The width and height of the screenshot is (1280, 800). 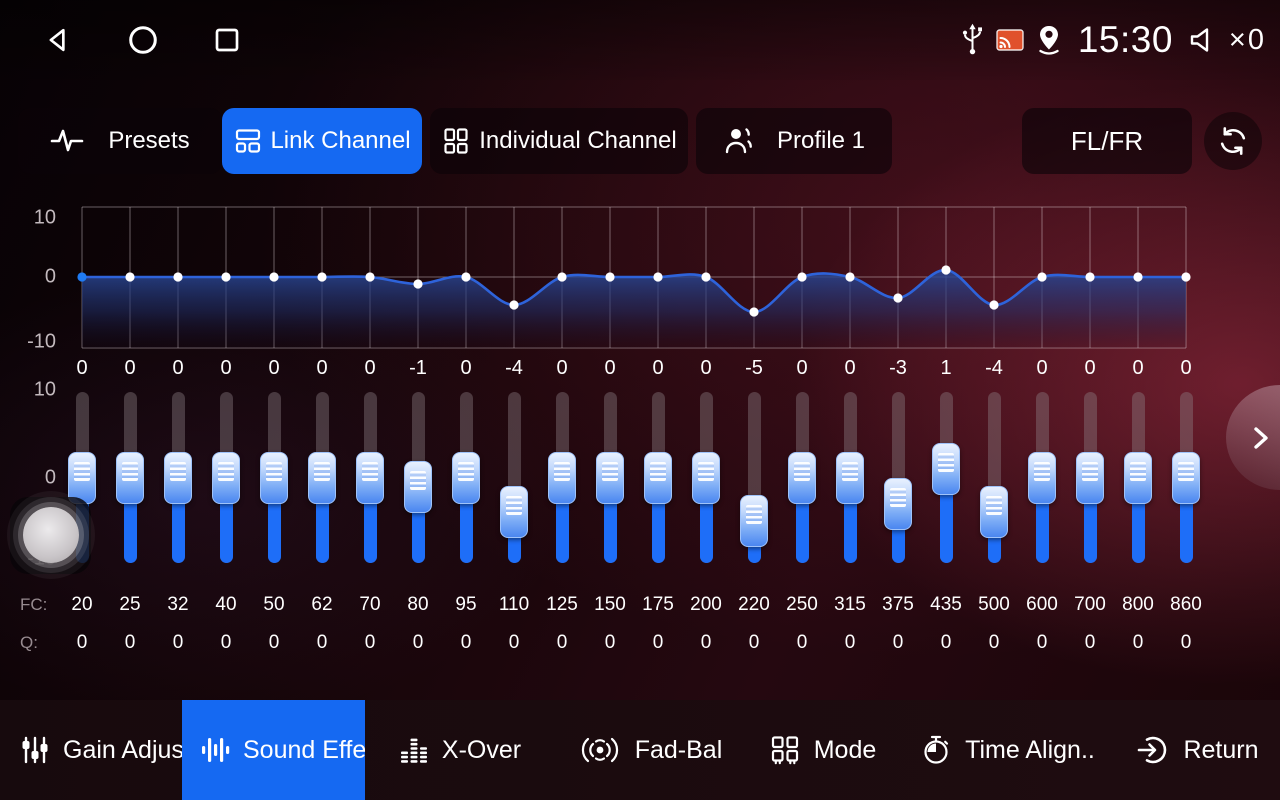 I want to click on expand-panel-button, so click(x=1253, y=437).